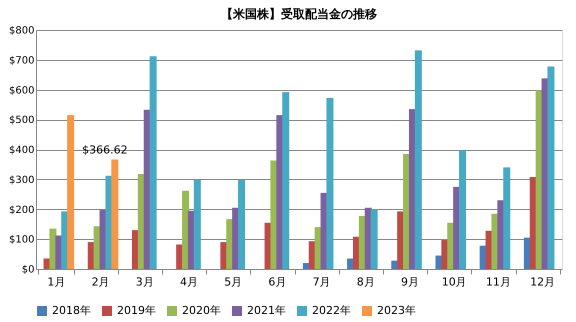 The width and height of the screenshot is (576, 322). I want to click on x-tick-label: 12月, so click(543, 282).